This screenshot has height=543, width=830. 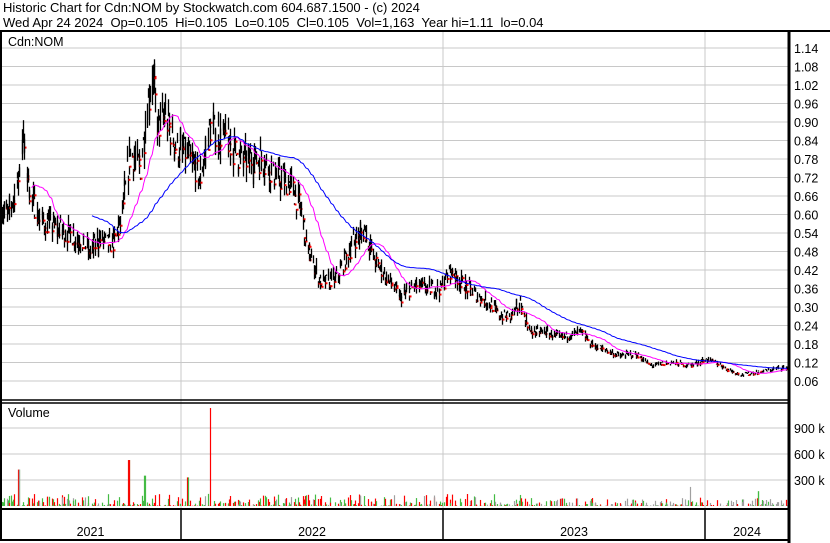 I want to click on volume-panel-label: Volume, so click(x=29, y=413).